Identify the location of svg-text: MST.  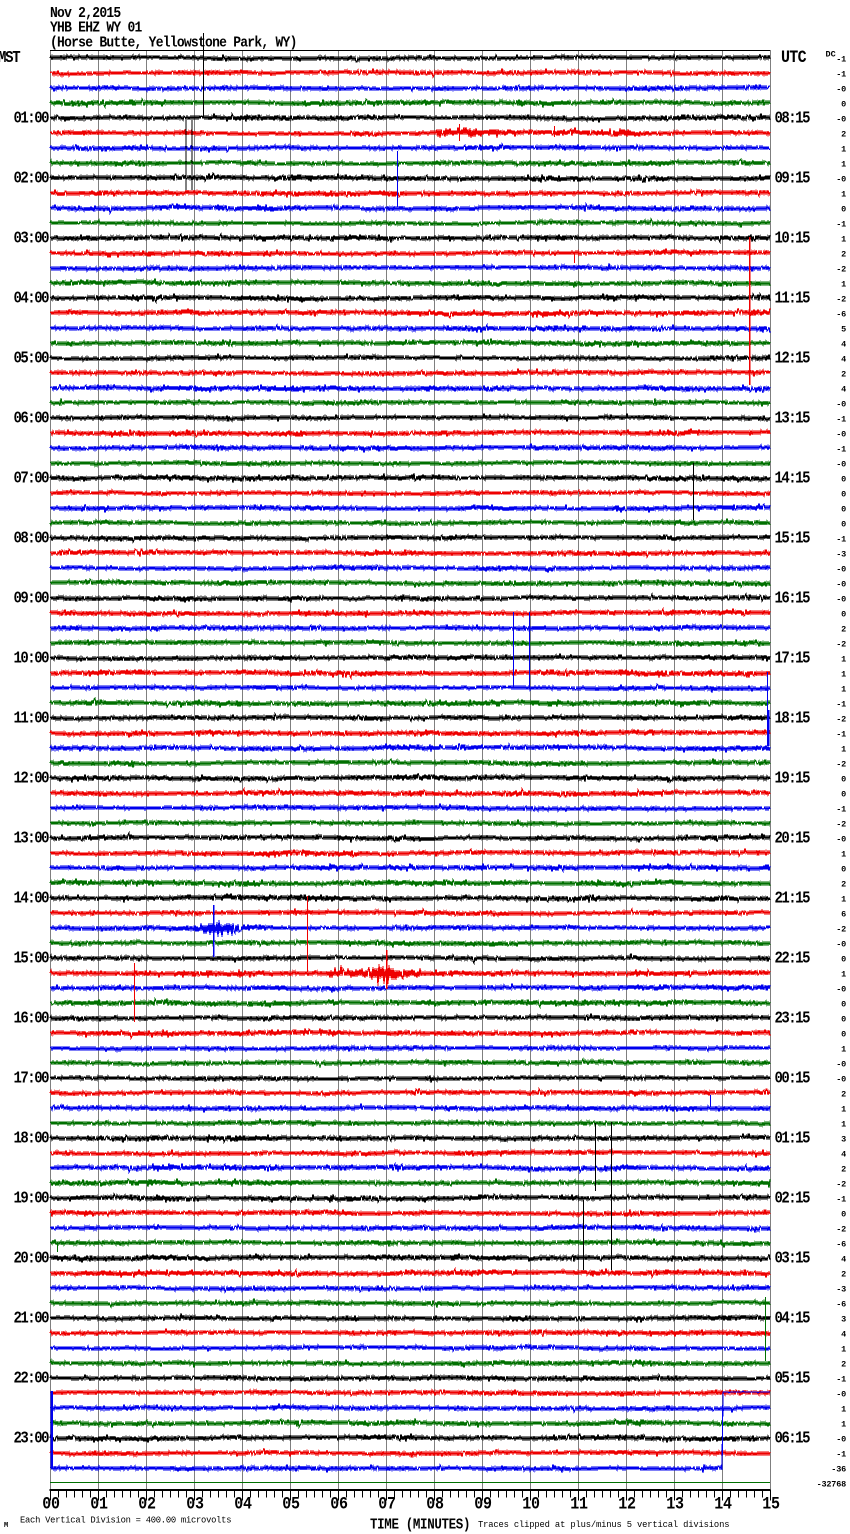
(10, 58).